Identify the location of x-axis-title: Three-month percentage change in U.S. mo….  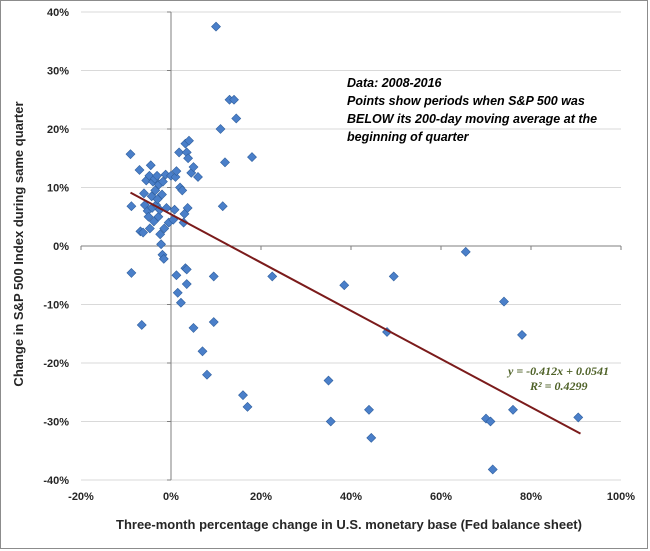
(349, 524).